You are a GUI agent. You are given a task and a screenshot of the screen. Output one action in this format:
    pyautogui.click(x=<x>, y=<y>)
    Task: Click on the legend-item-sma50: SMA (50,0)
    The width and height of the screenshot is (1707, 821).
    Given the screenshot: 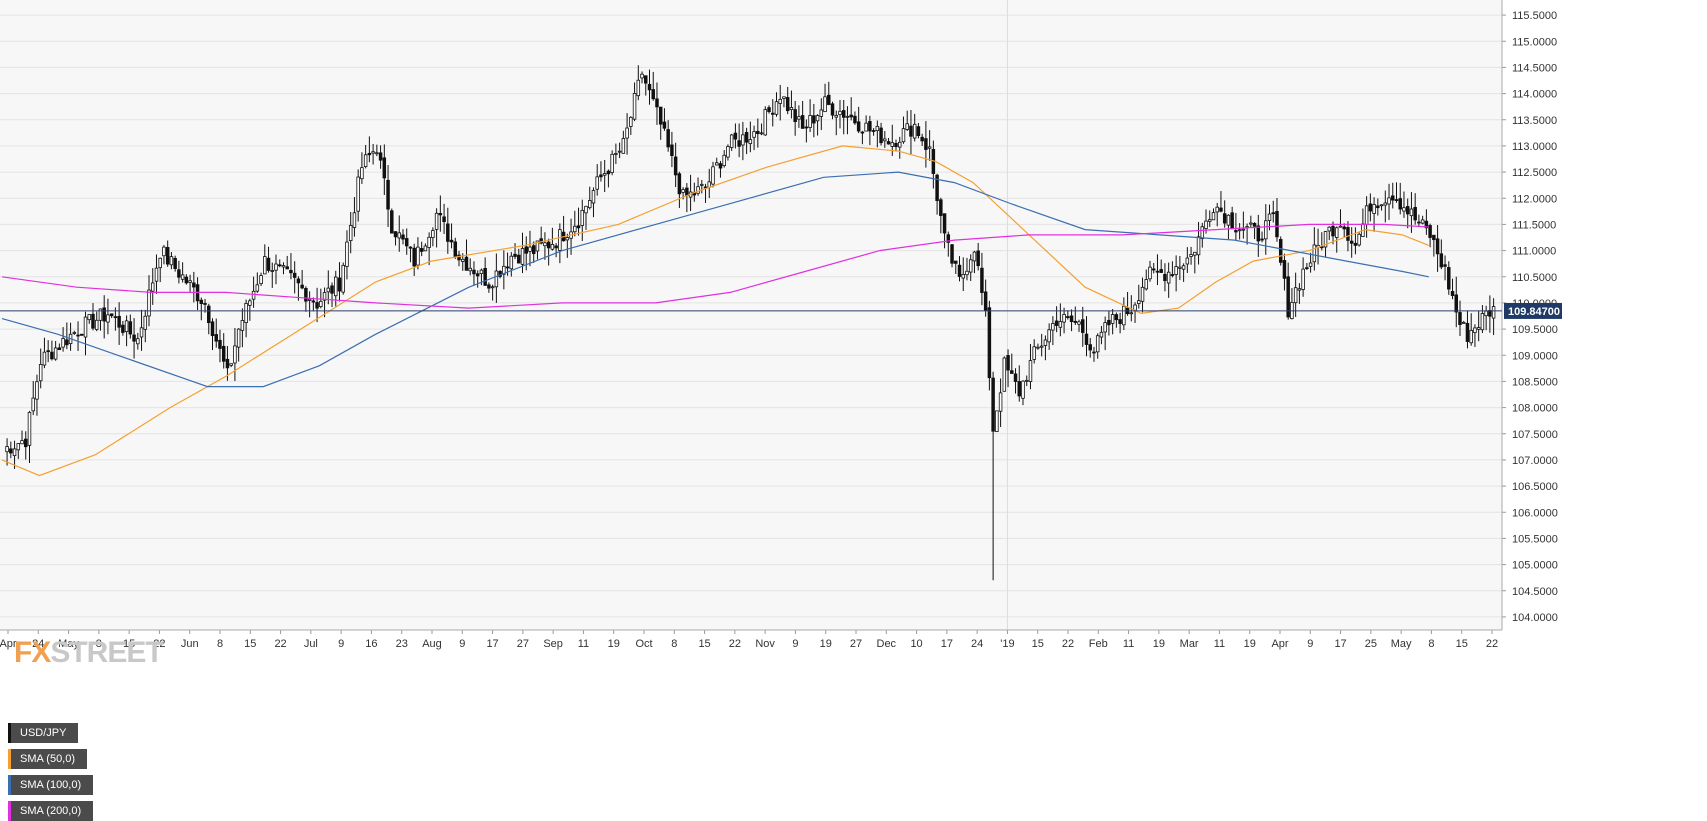 What is the action you would take?
    pyautogui.click(x=48, y=759)
    